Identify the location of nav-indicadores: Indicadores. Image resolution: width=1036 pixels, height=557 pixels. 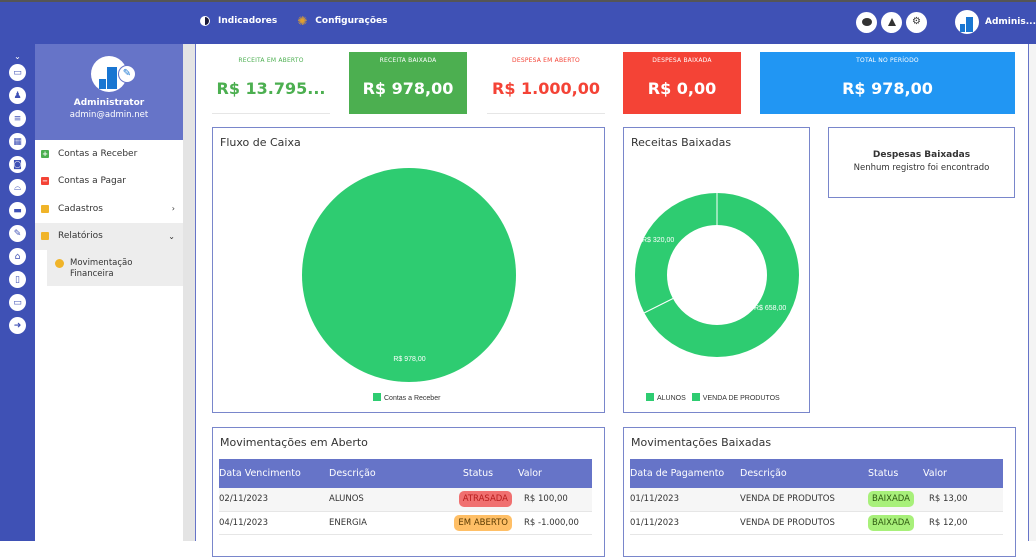
(238, 21).